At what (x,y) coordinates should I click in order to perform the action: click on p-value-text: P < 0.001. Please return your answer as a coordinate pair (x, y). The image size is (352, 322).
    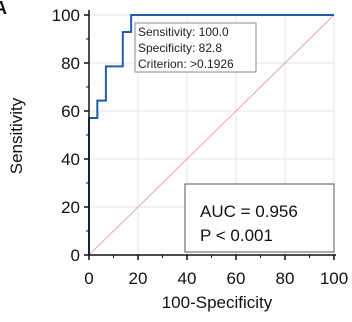
    Looking at the image, I should click on (236, 235).